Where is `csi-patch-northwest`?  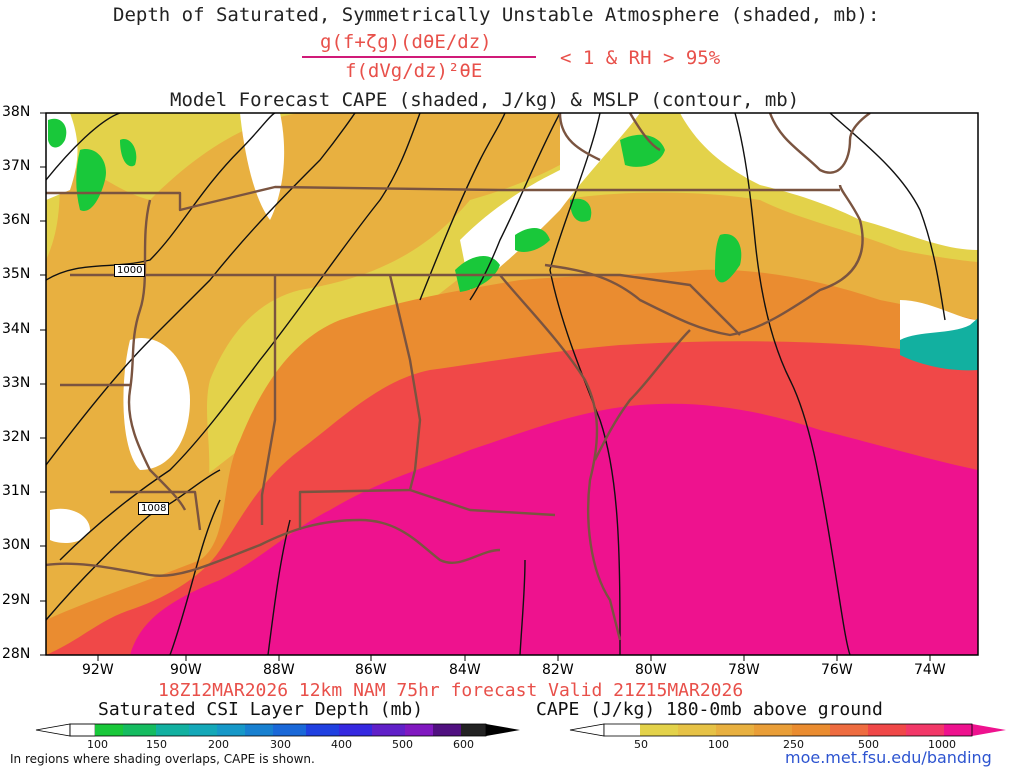 csi-patch-northwest is located at coordinates (92, 164).